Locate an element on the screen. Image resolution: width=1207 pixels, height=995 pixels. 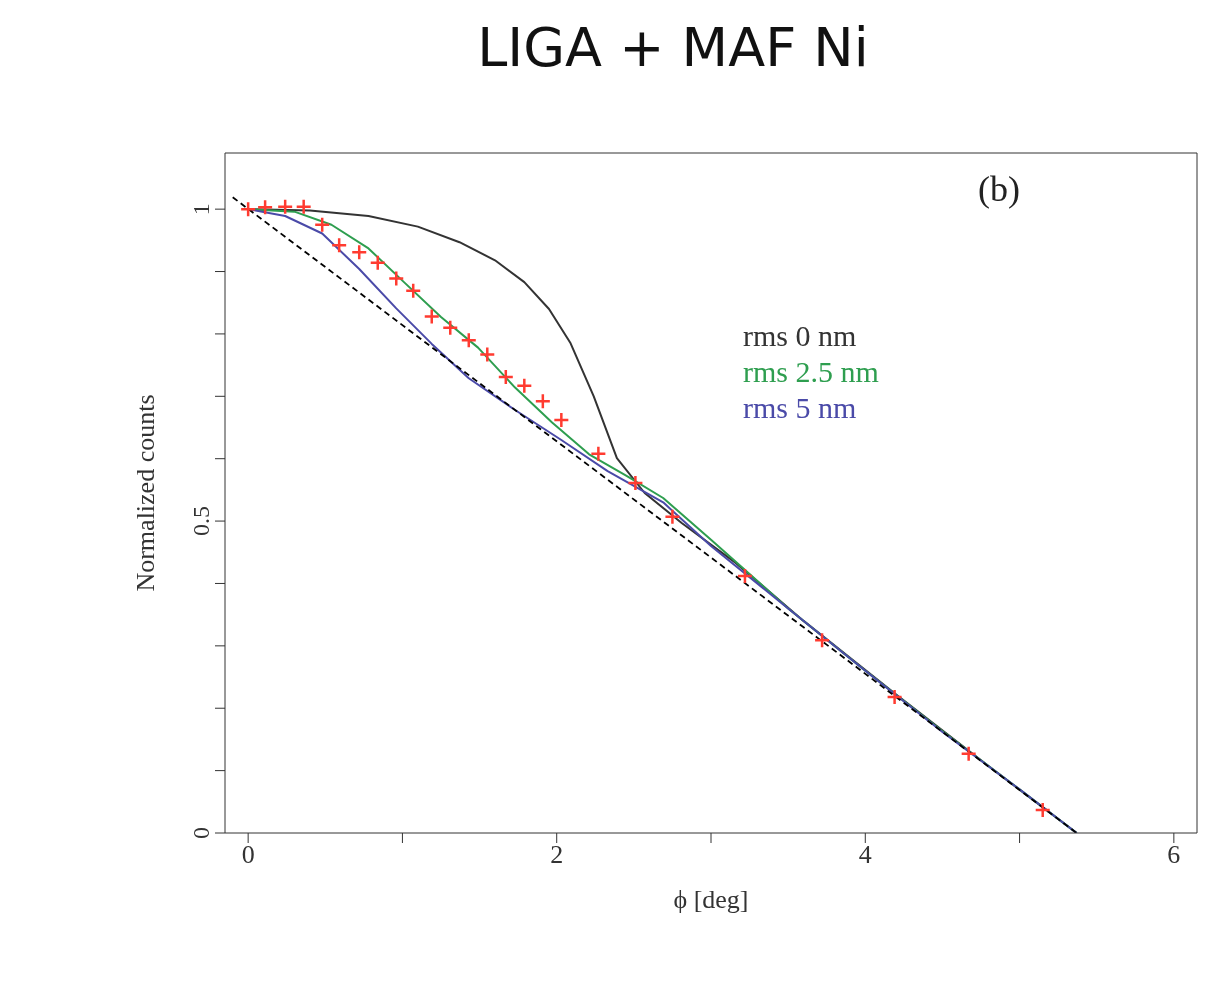
chart-title: LIGA + MAF Ni is located at coordinates (673, 47).